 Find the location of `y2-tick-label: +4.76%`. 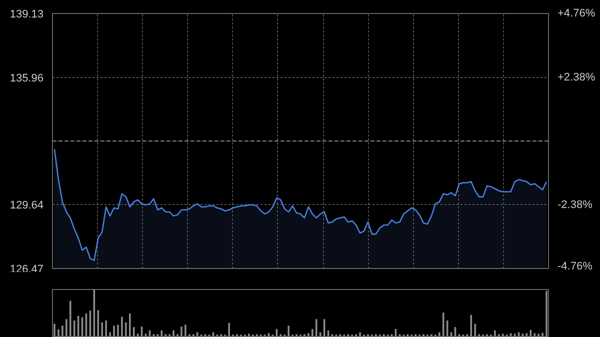

y2-tick-label: +4.76% is located at coordinates (577, 14).